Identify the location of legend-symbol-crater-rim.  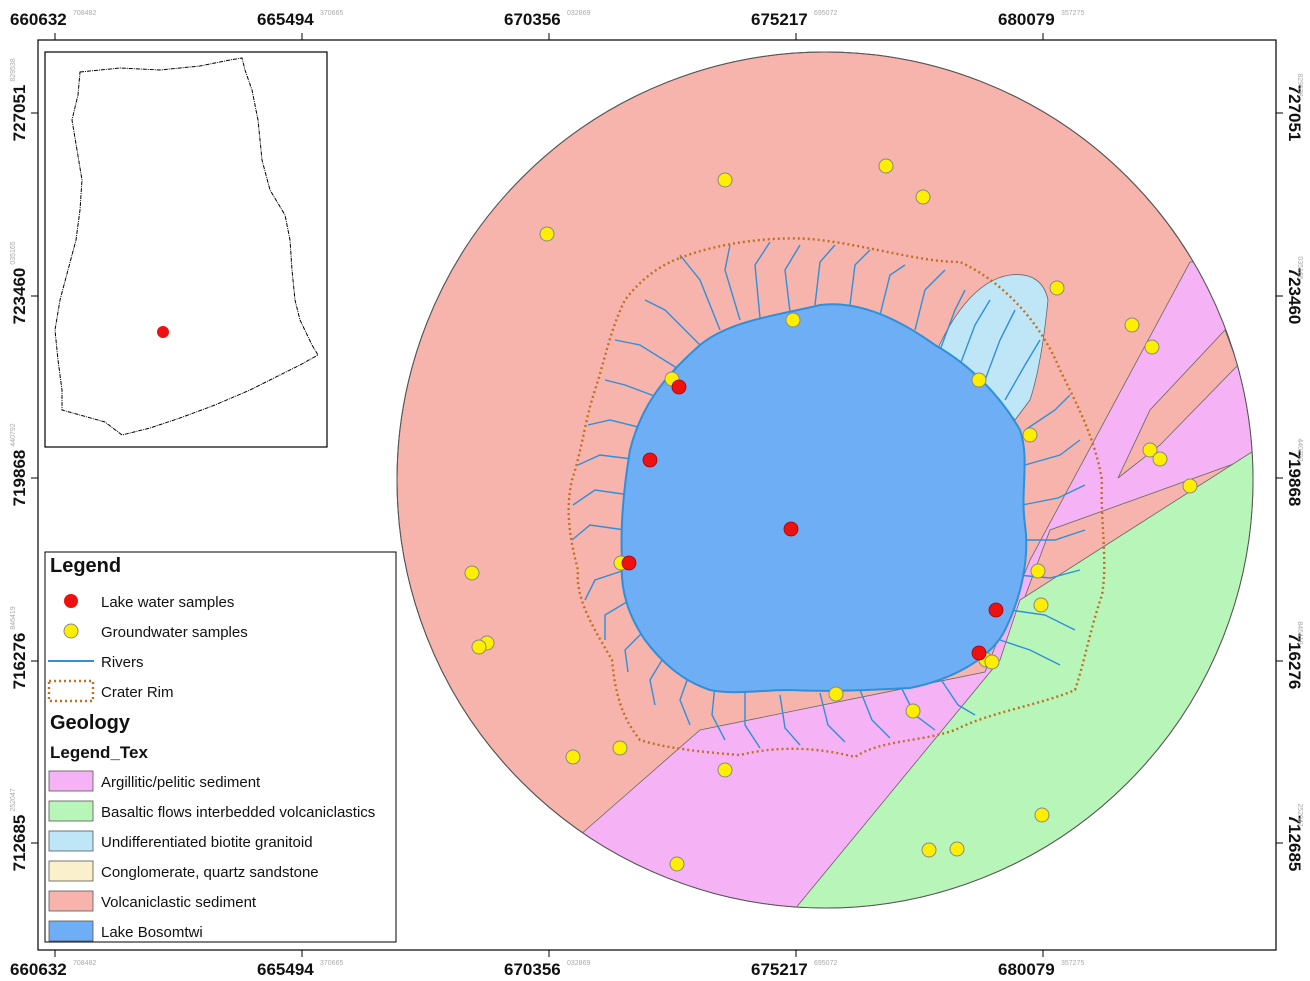
(71, 691).